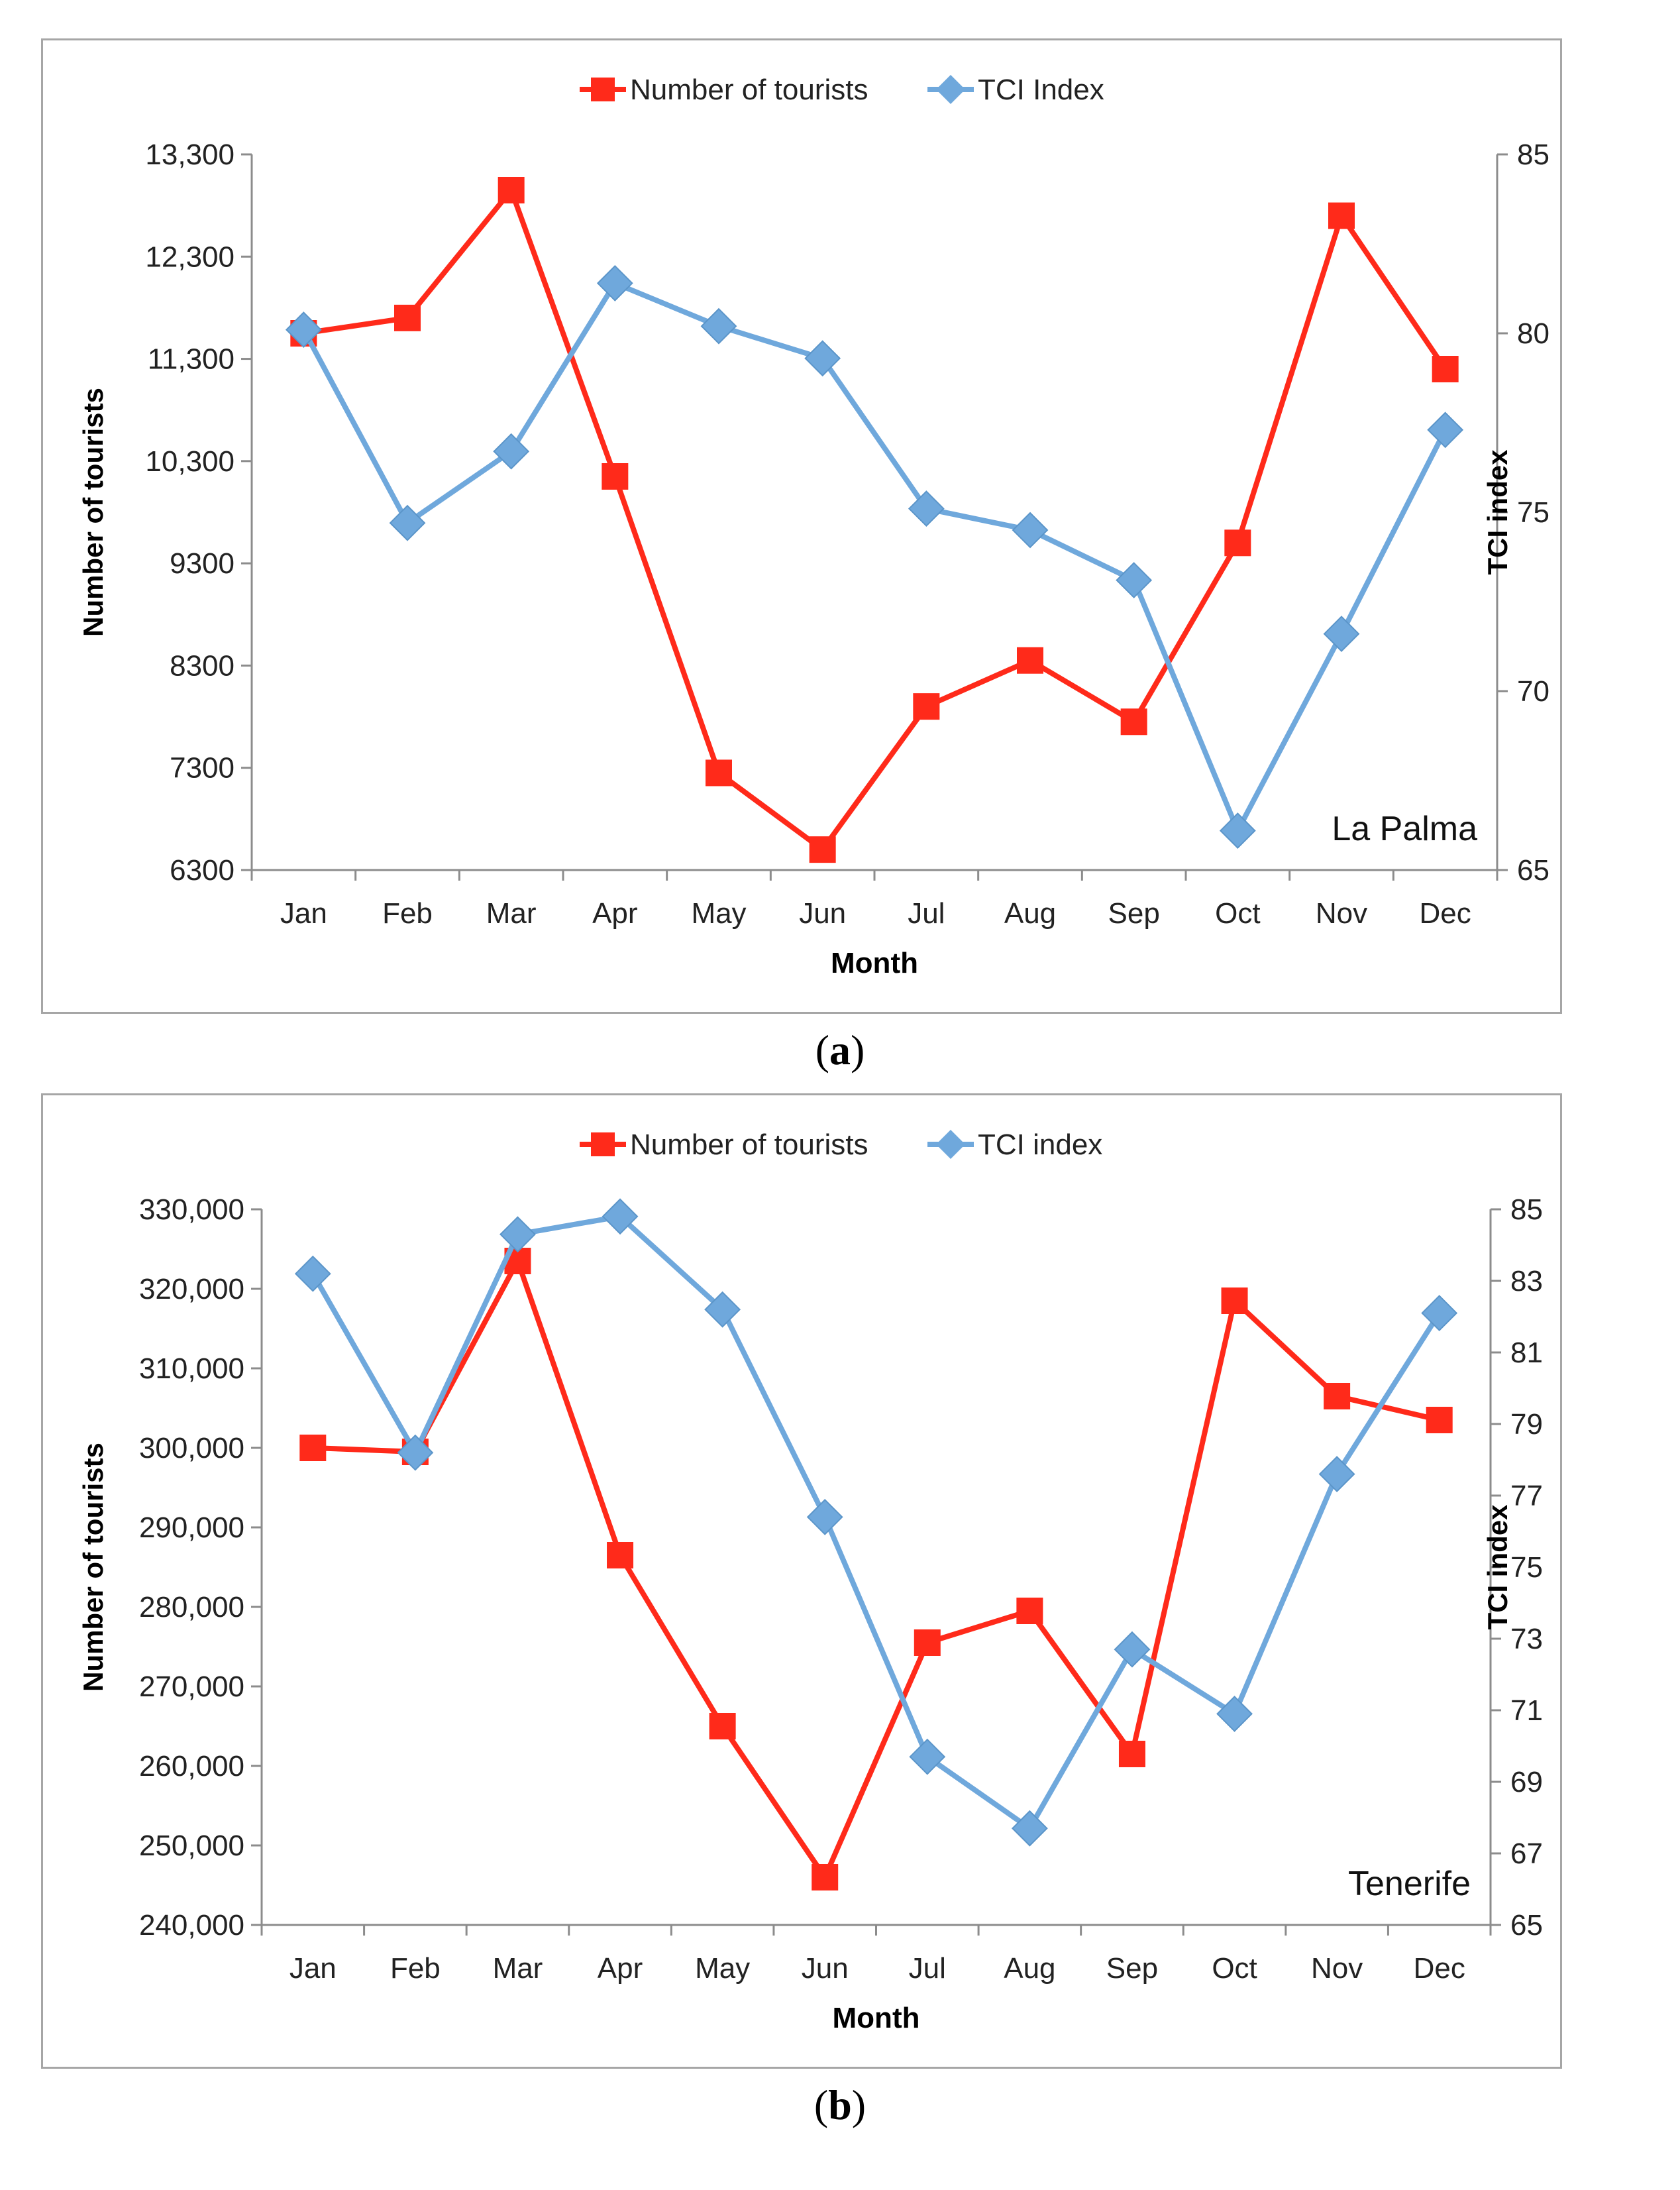 Image resolution: width=1680 pixels, height=2190 pixels. I want to click on right-tick-label: 71, so click(1526, 1711).